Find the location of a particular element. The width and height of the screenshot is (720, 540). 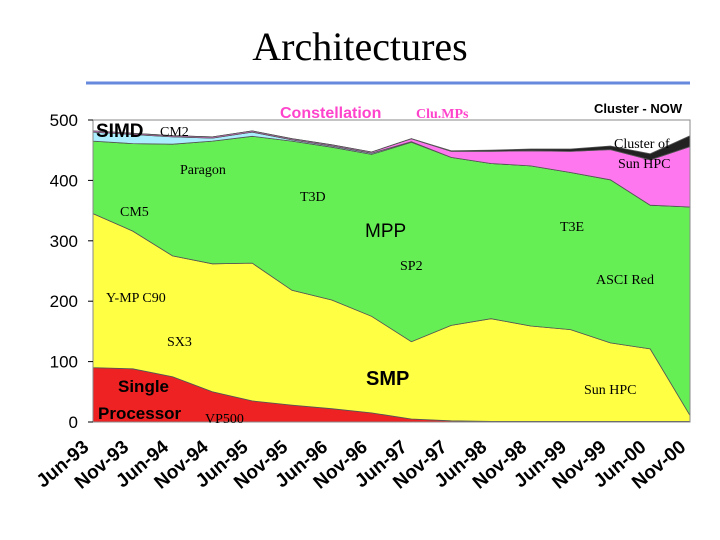

y-axis: 0 100 200 300 400 500 is located at coordinates (71, 271).